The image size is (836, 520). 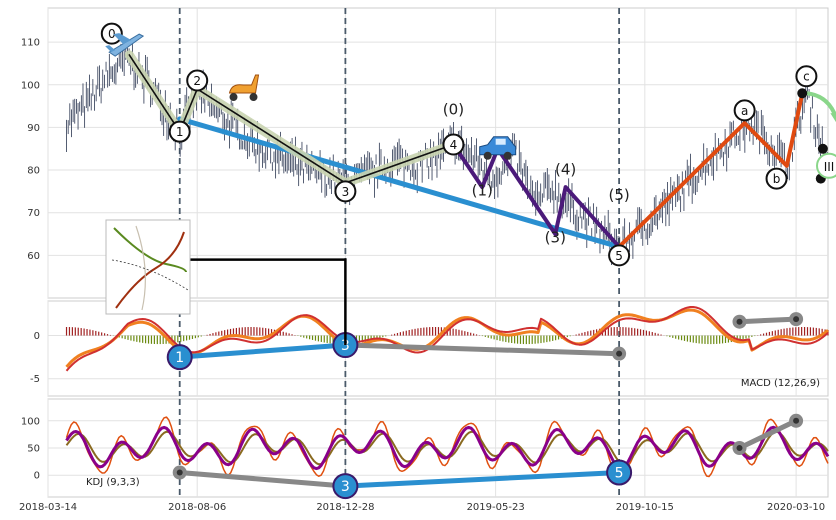 What do you see at coordinates (796, 507) in the screenshot?
I see `x-tick-label: 2020-03-10` at bounding box center [796, 507].